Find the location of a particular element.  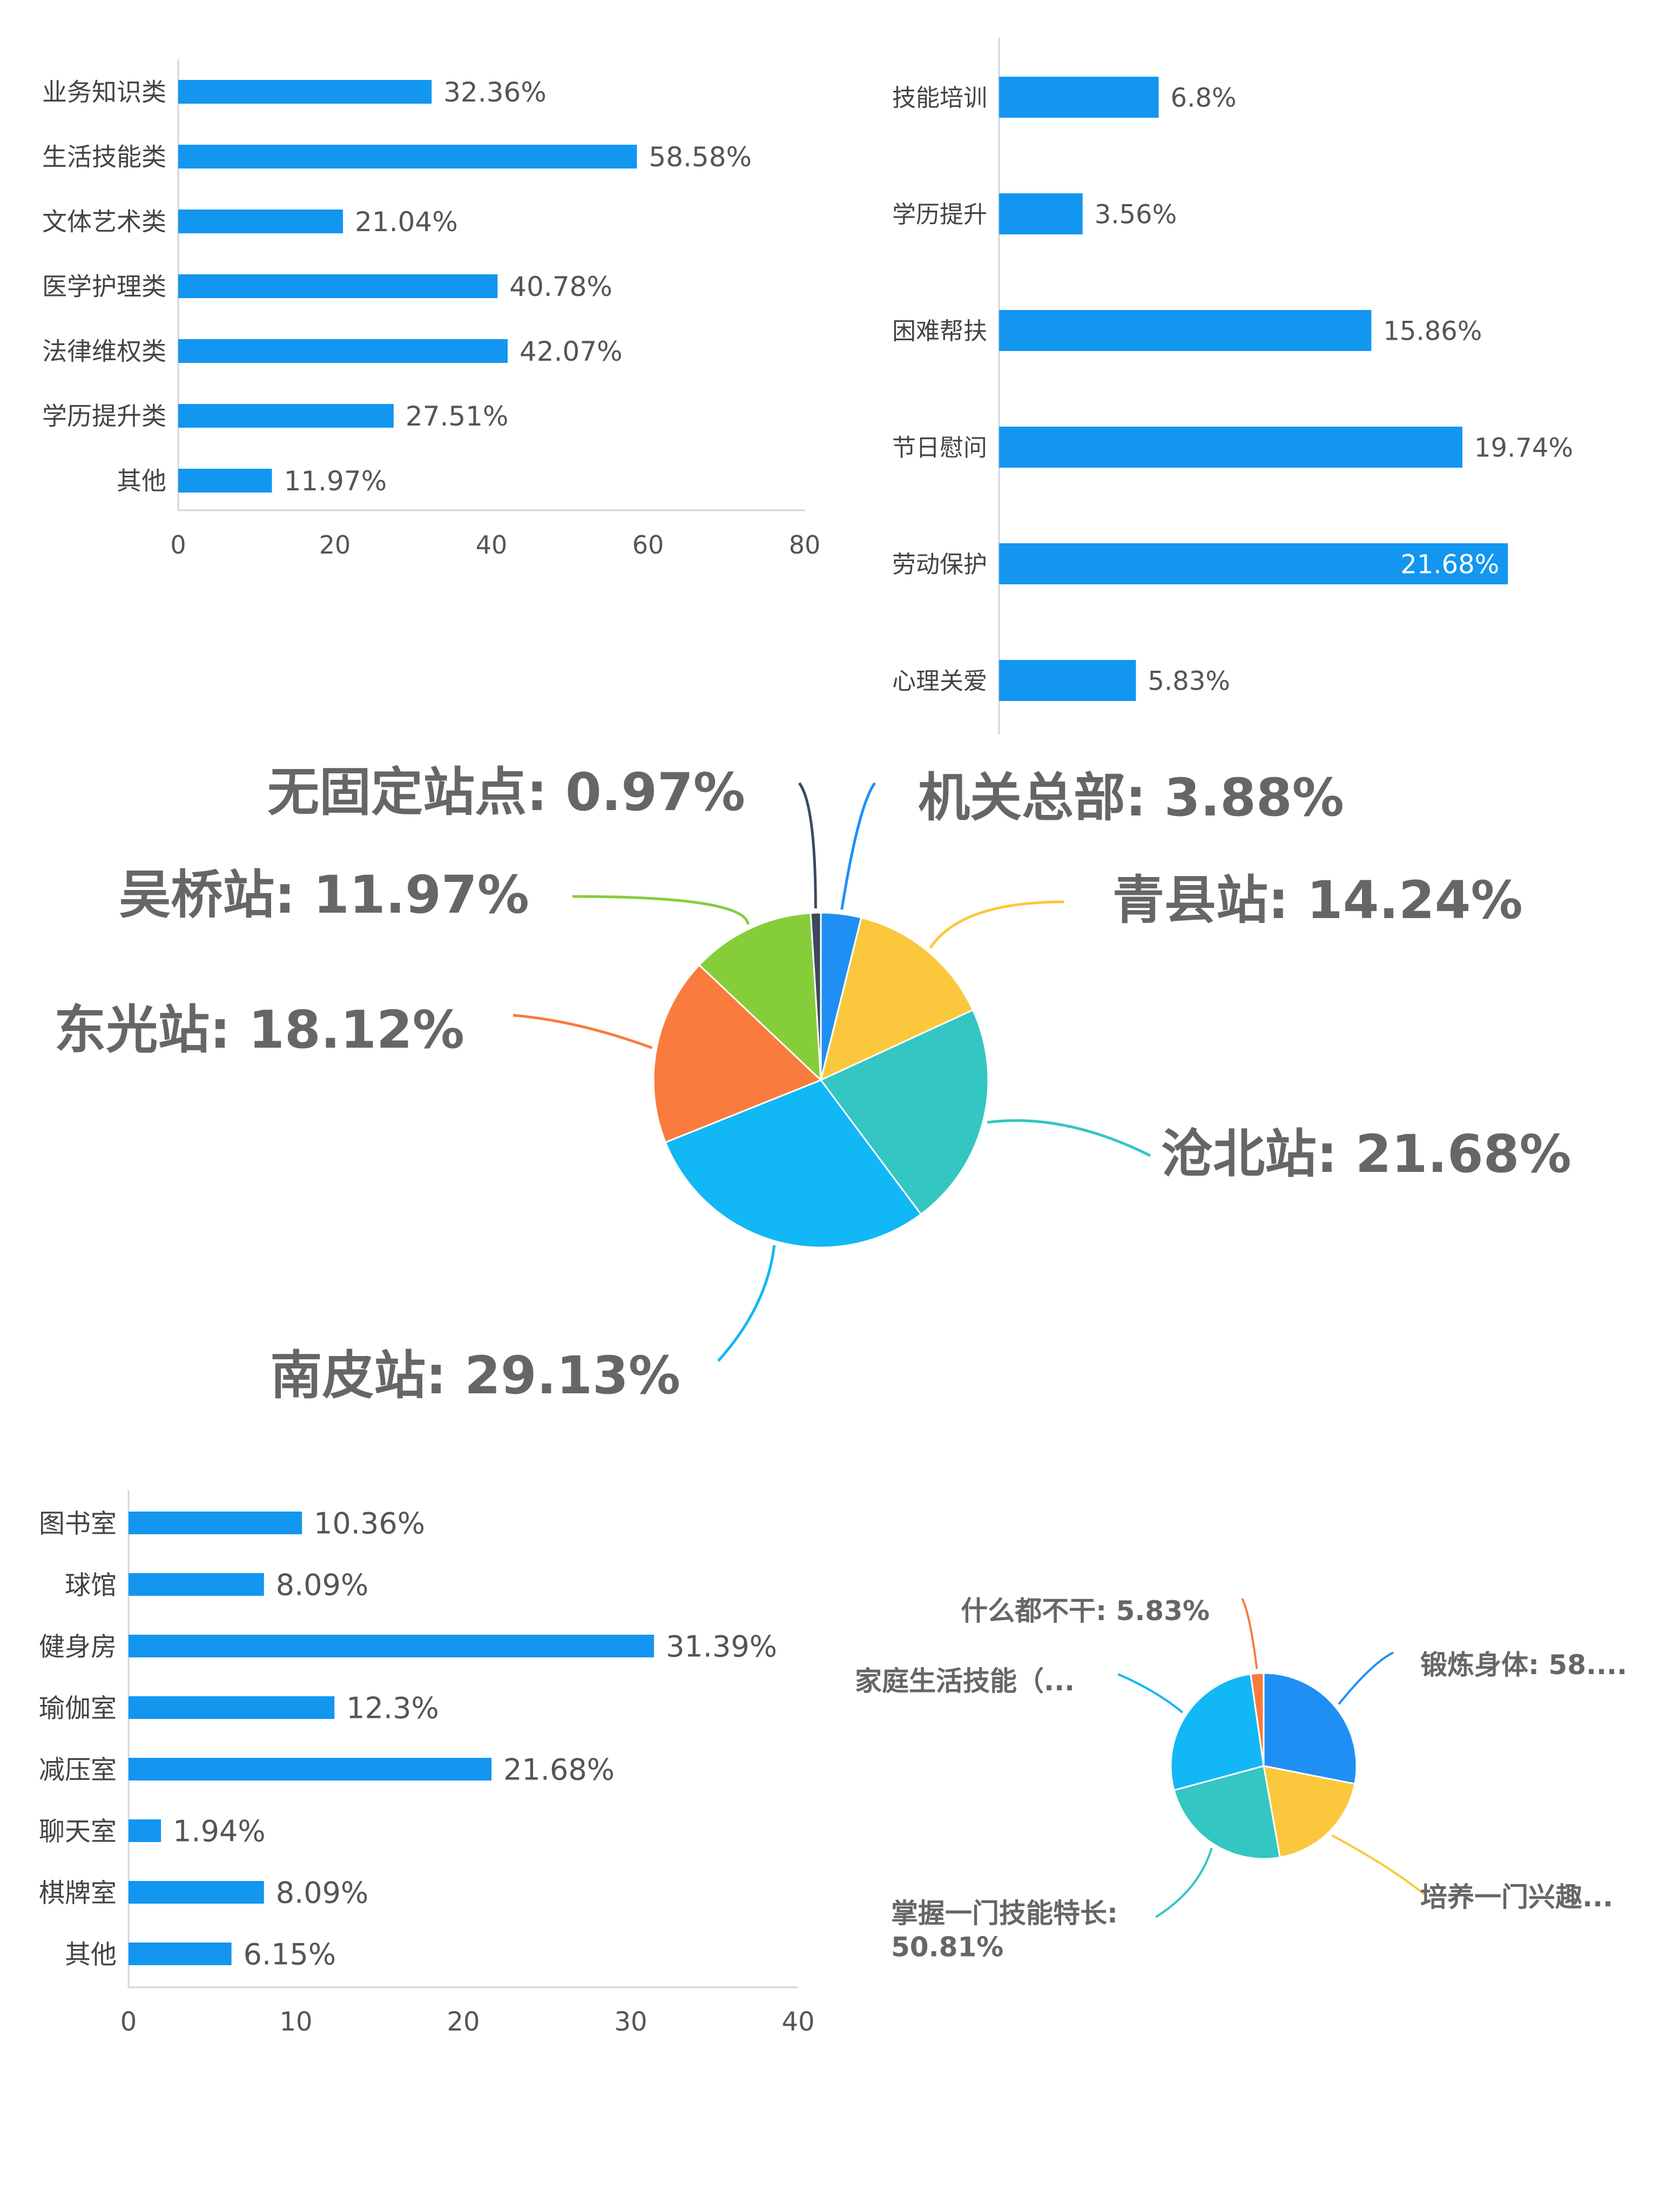

pie-label-4: 什么都不干: 5.83% is located at coordinates (1085, 1611).